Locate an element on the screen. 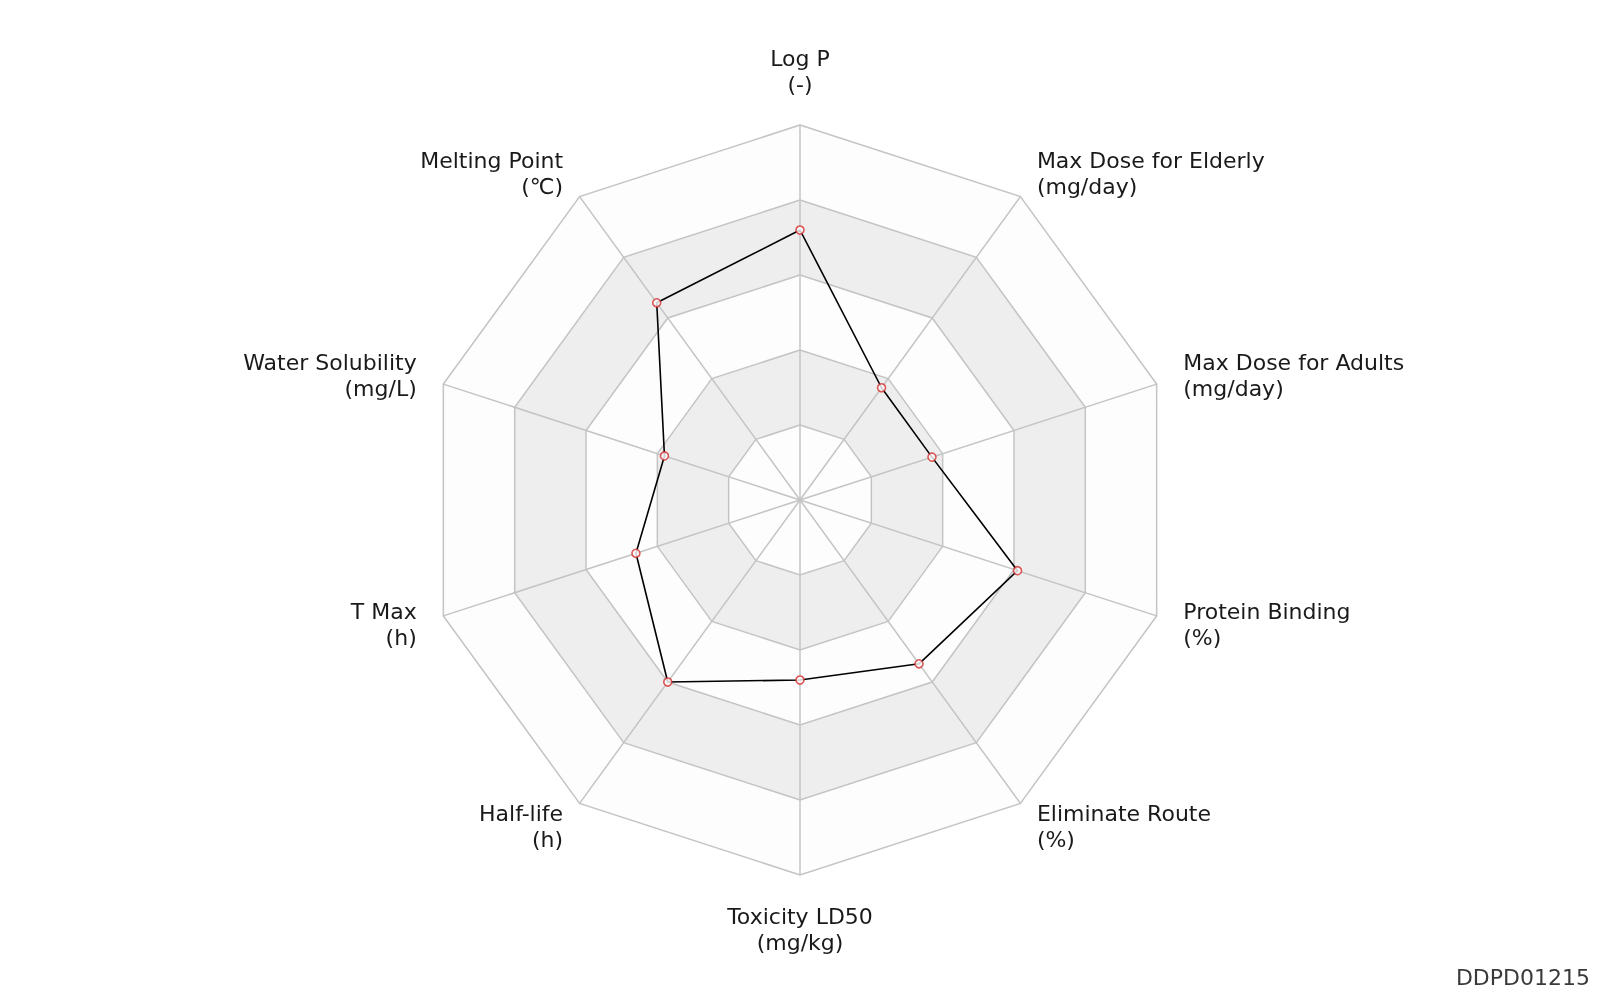 The image size is (1600, 1000). spoke-label: Water Solubility (mg/L) is located at coordinates (330, 375).